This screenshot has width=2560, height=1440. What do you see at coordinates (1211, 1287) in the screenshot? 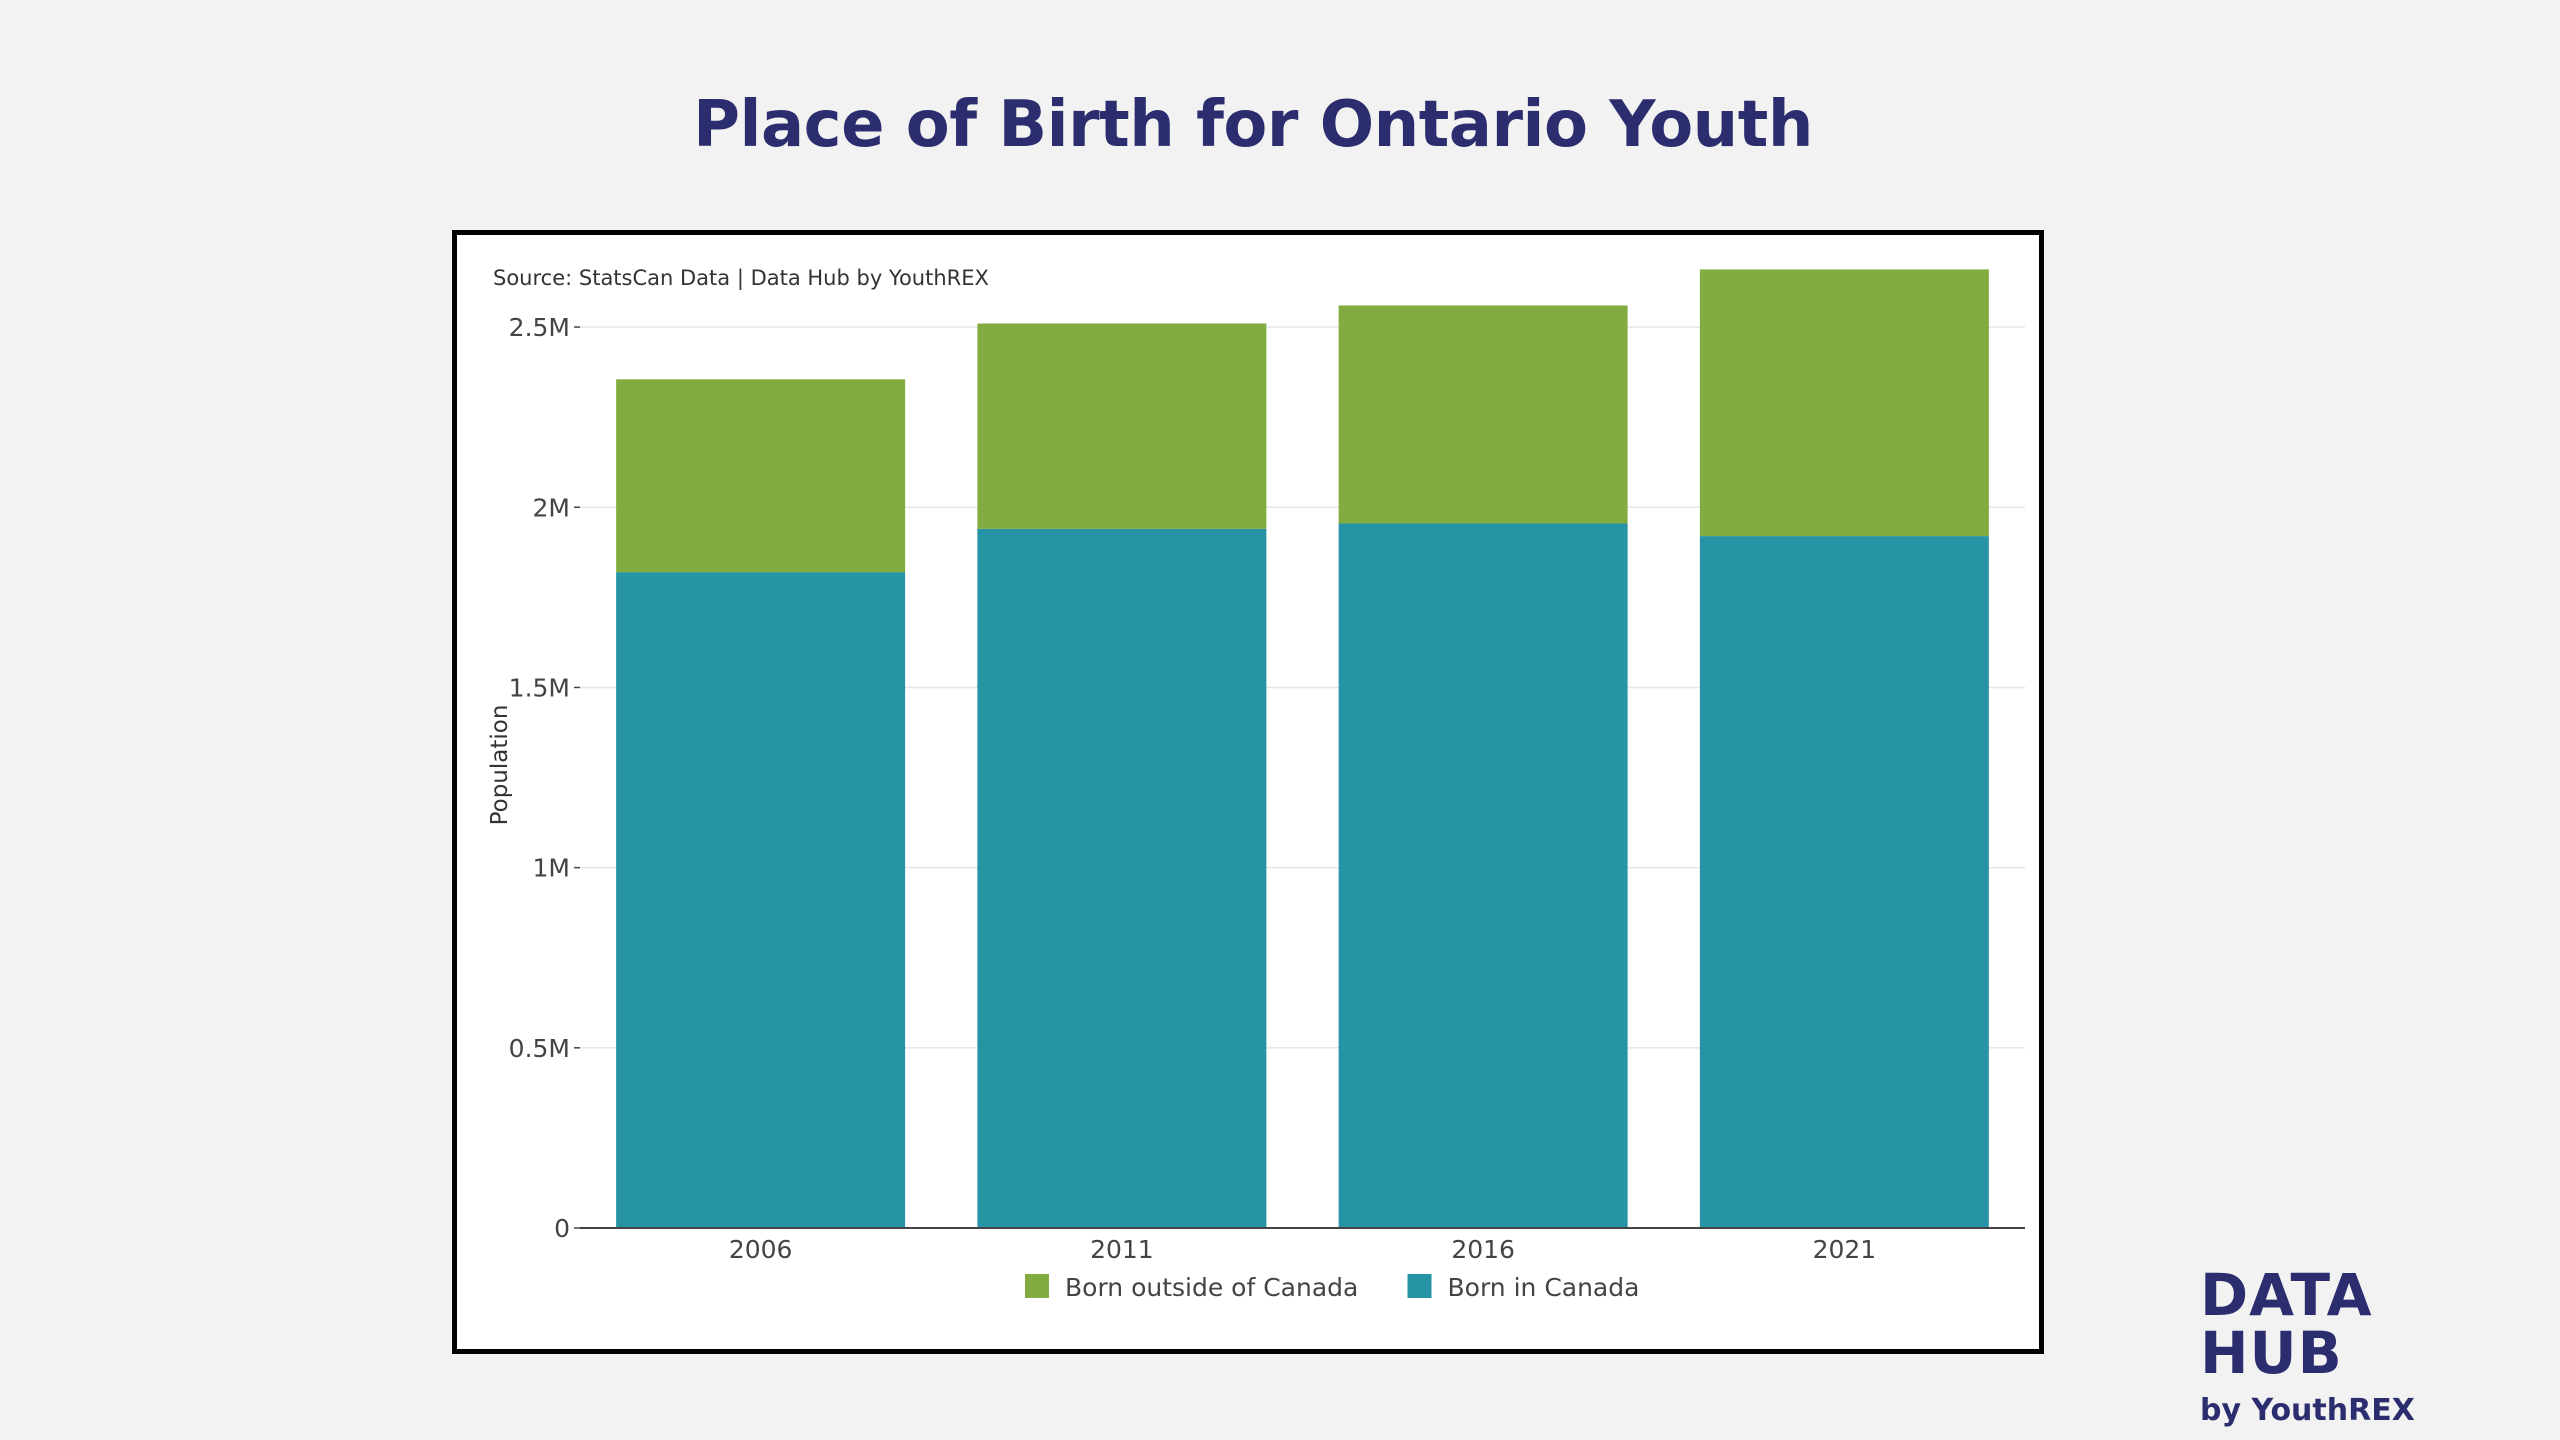
I see `legend-label-born-outside-of-canada: Born outside of Canada` at bounding box center [1211, 1287].